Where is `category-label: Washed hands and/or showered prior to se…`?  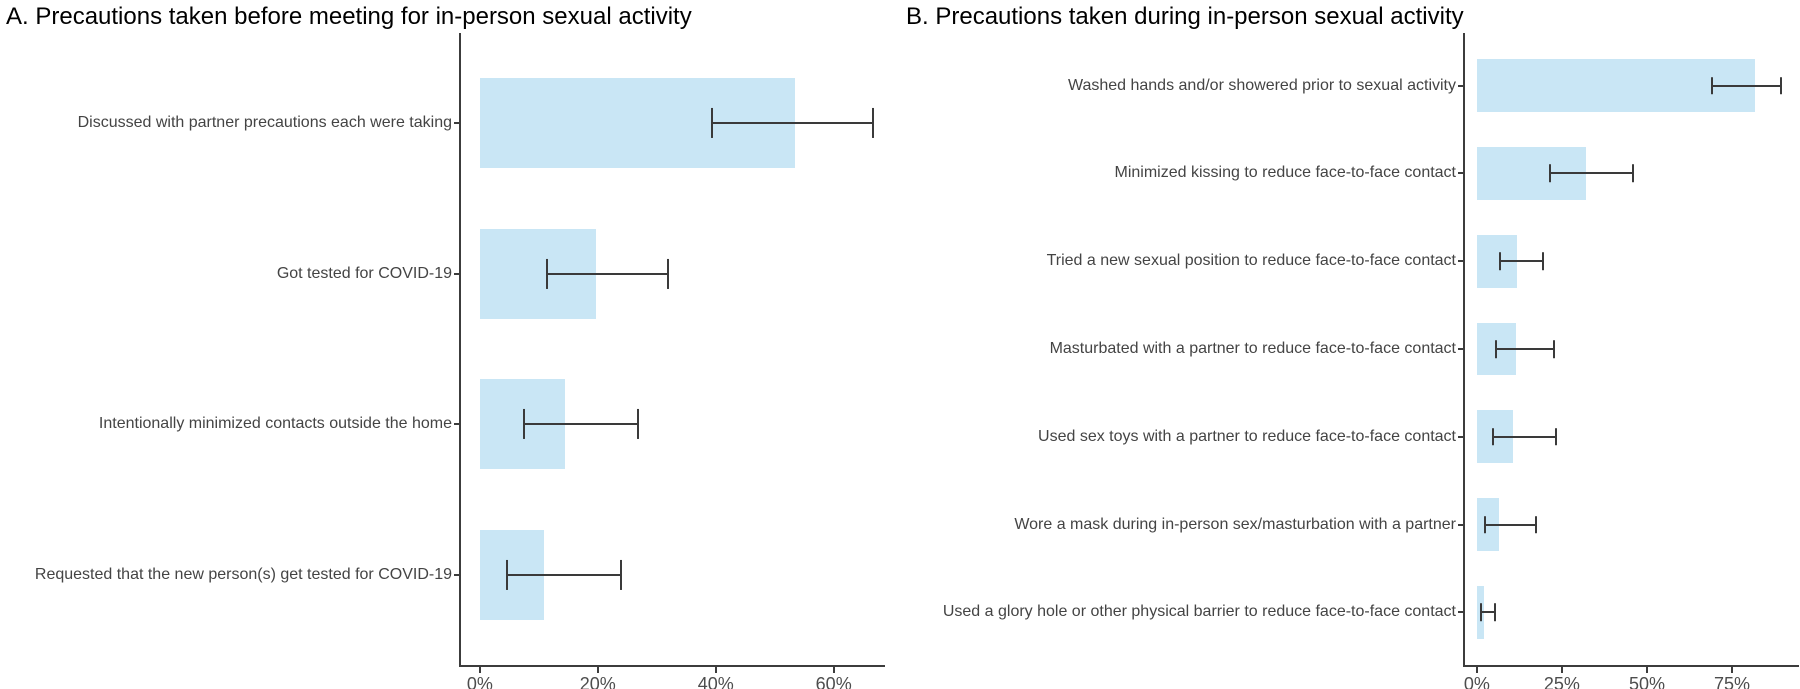 category-label: Washed hands and/or showered prior to se… is located at coordinates (1261, 85).